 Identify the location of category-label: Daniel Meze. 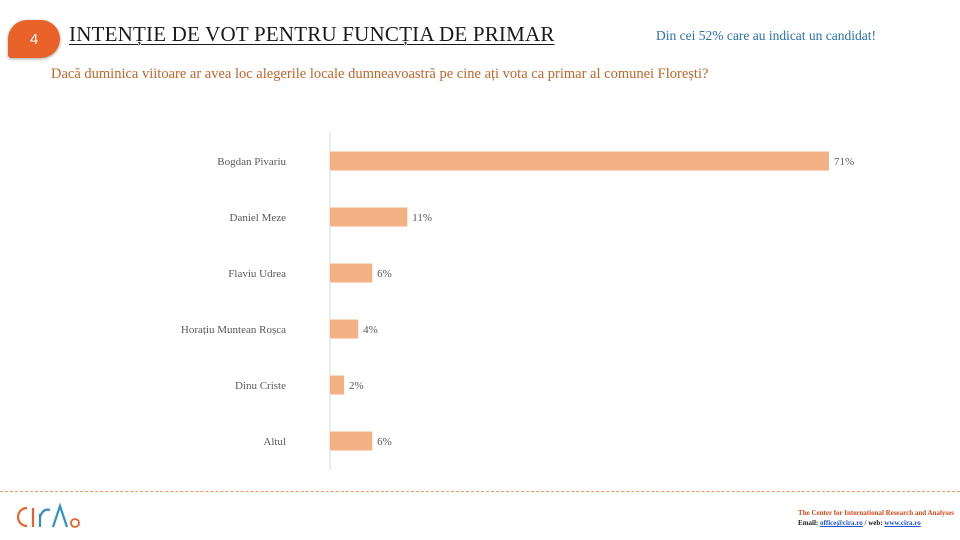
(258, 218).